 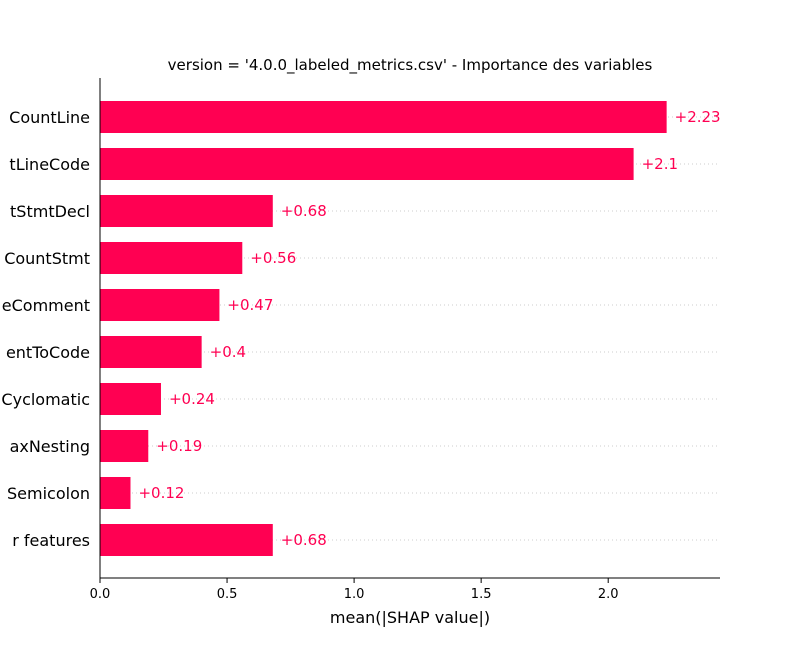 What do you see at coordinates (410, 617) in the screenshot?
I see `x-axis-label: mean(|SHAP value|)` at bounding box center [410, 617].